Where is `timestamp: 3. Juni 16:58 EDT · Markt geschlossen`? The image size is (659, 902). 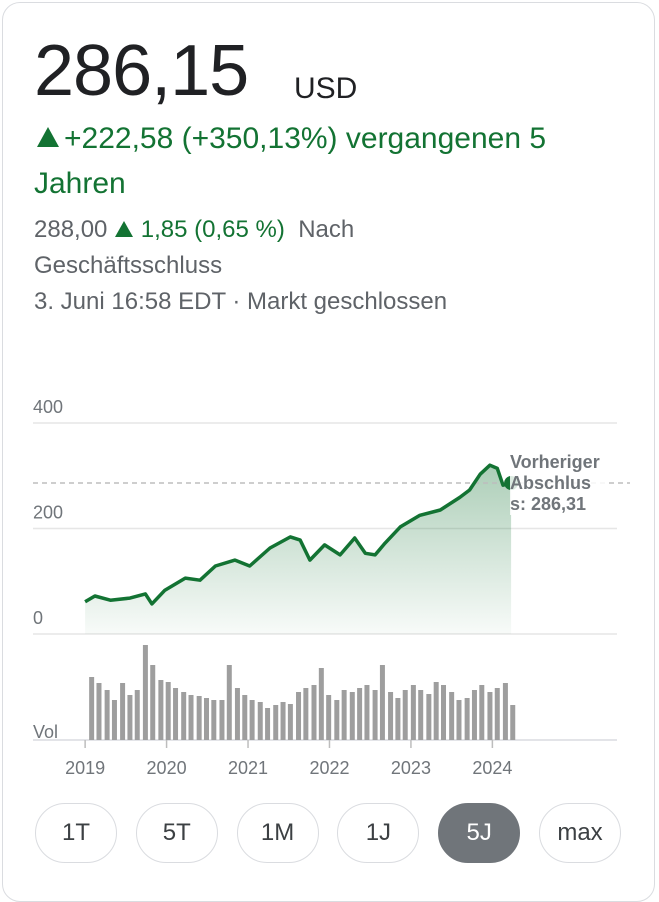
timestamp: 3. Juni 16:58 EDT · Markt geschlossen is located at coordinates (241, 301).